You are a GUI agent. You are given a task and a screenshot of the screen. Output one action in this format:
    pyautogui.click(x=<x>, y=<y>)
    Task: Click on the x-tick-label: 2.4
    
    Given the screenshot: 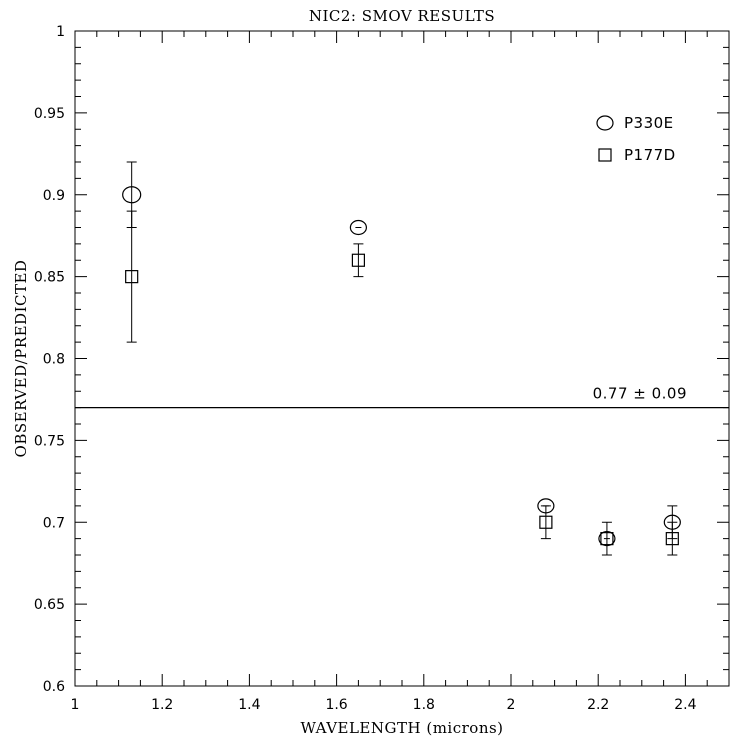 What is the action you would take?
    pyautogui.click(x=685, y=705)
    